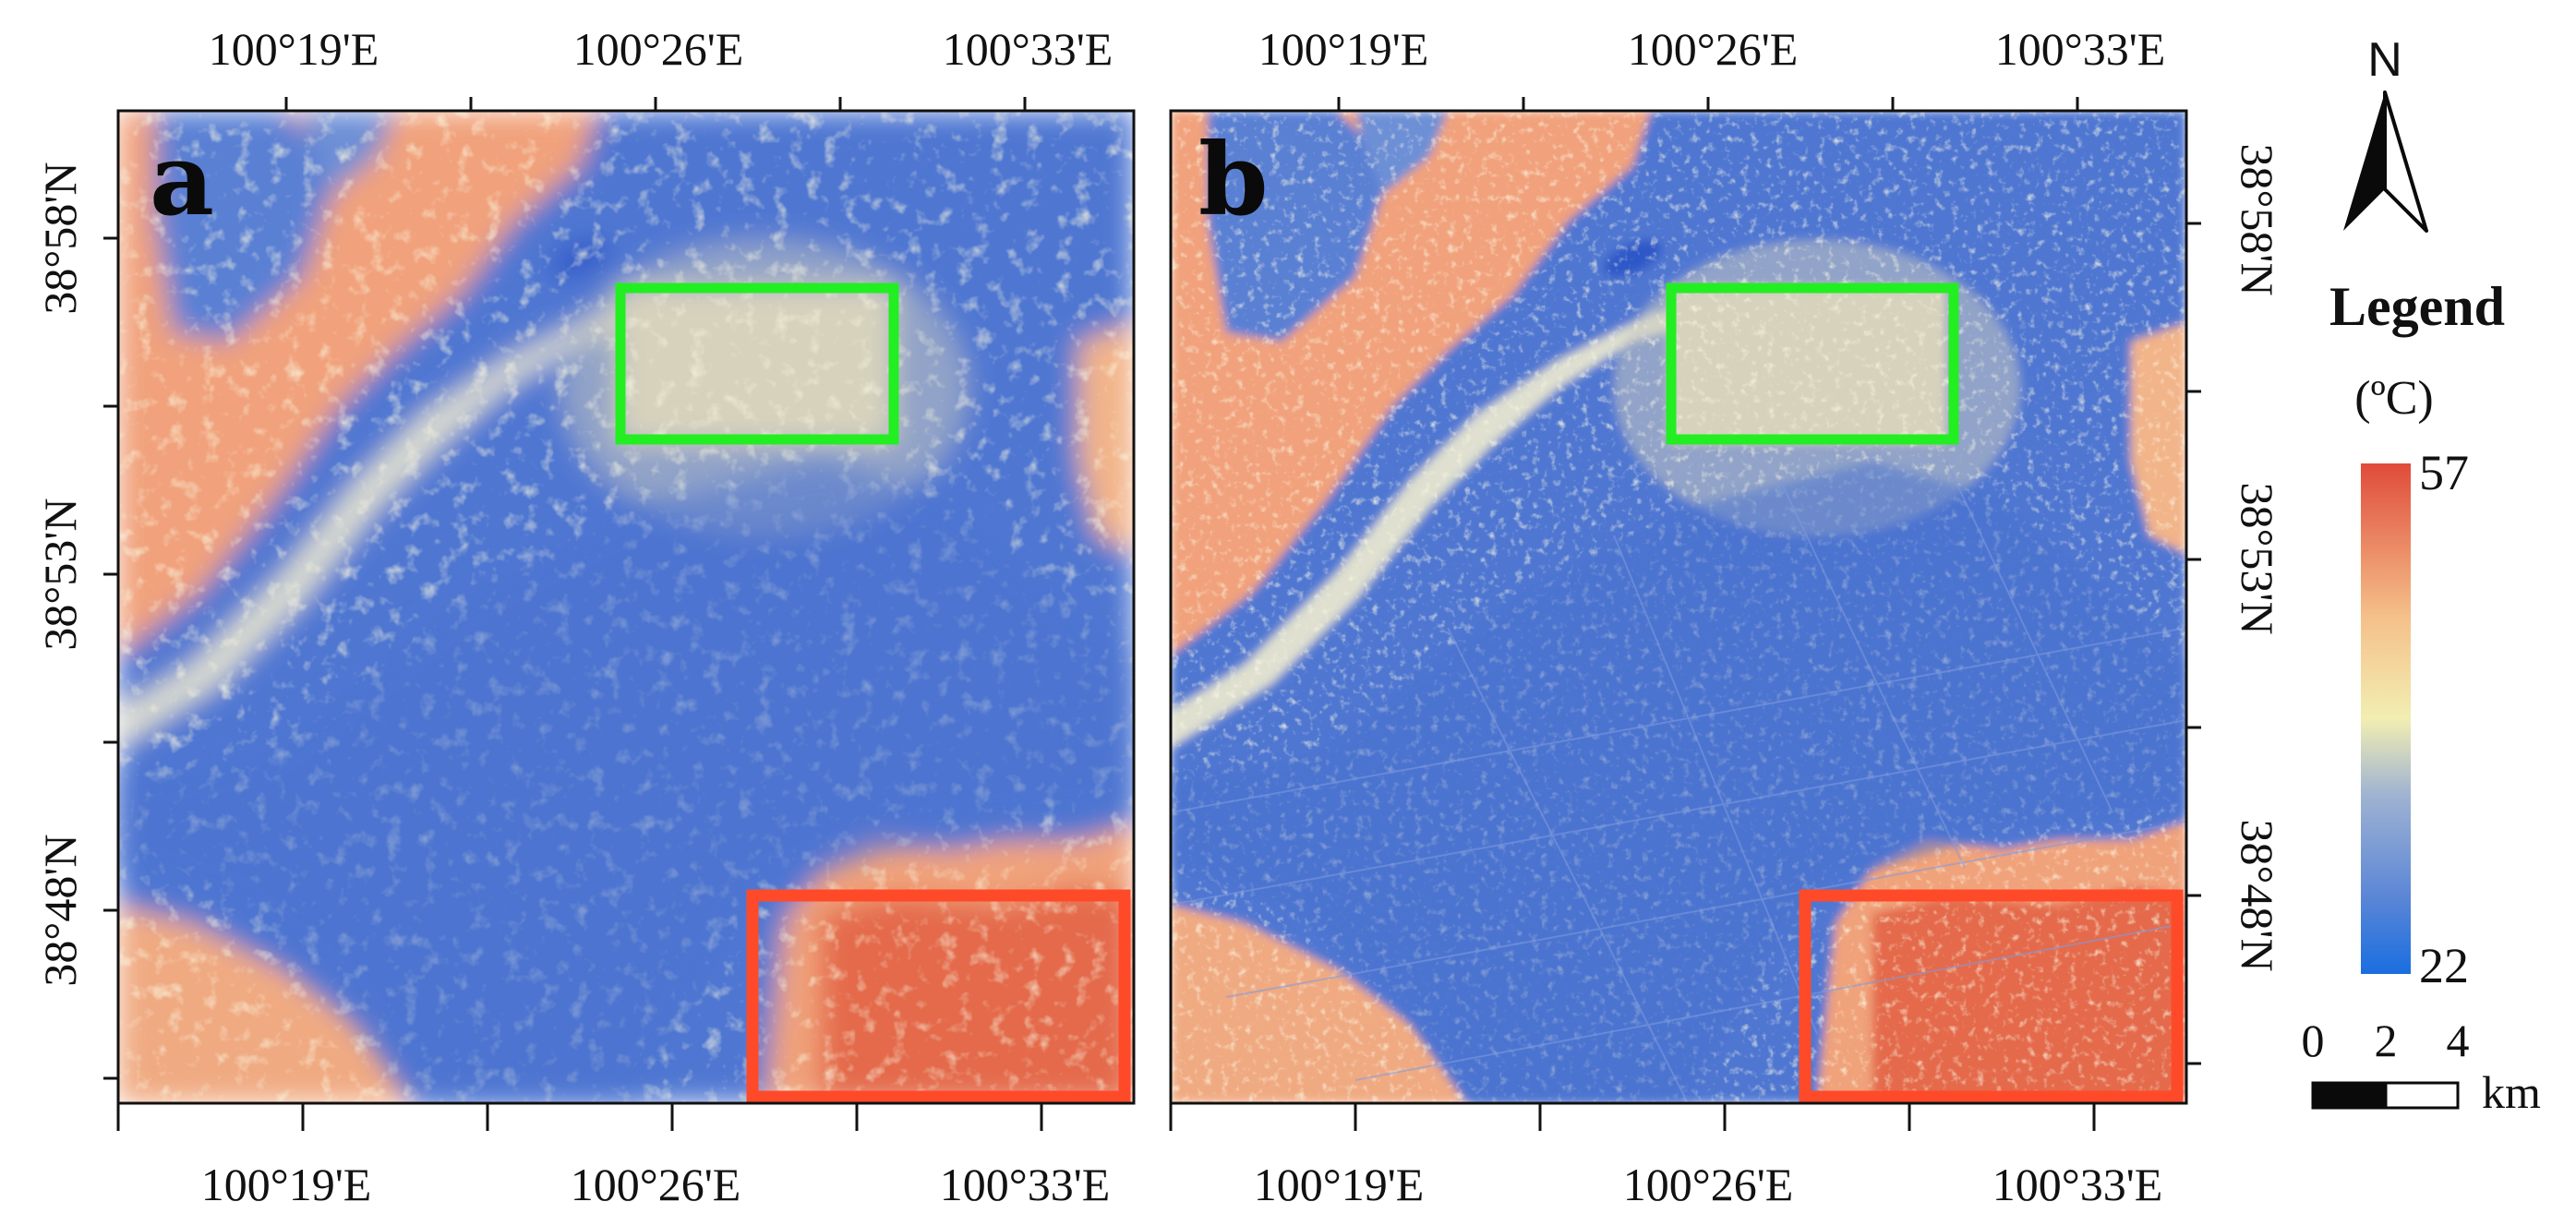  I want to click on scale-tick-0: 0, so click(2313, 1041).